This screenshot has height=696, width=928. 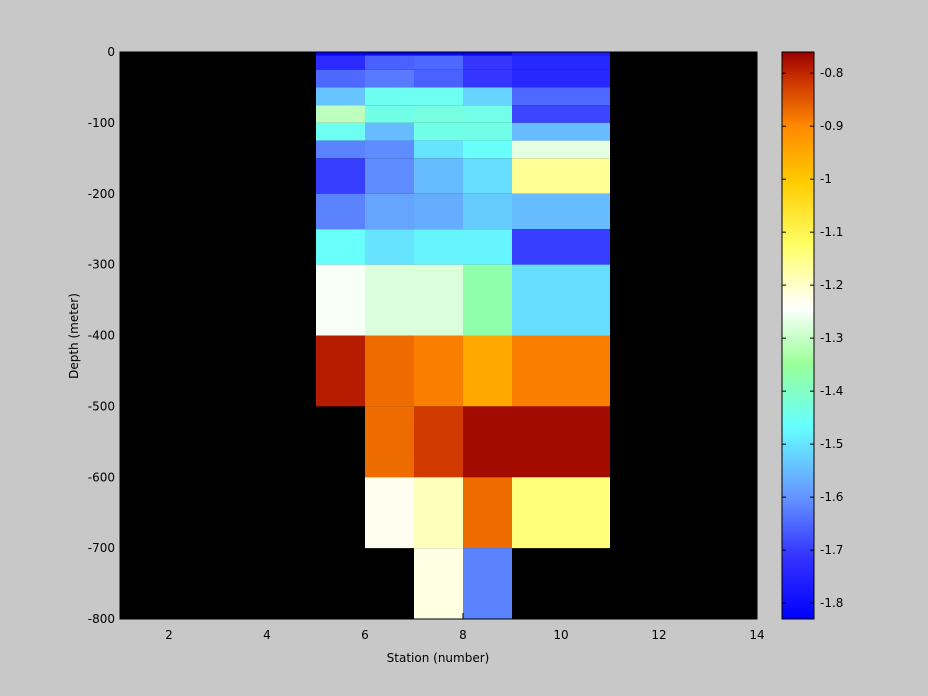 I want to click on colorbar-tick-label: -1.1, so click(x=831, y=232).